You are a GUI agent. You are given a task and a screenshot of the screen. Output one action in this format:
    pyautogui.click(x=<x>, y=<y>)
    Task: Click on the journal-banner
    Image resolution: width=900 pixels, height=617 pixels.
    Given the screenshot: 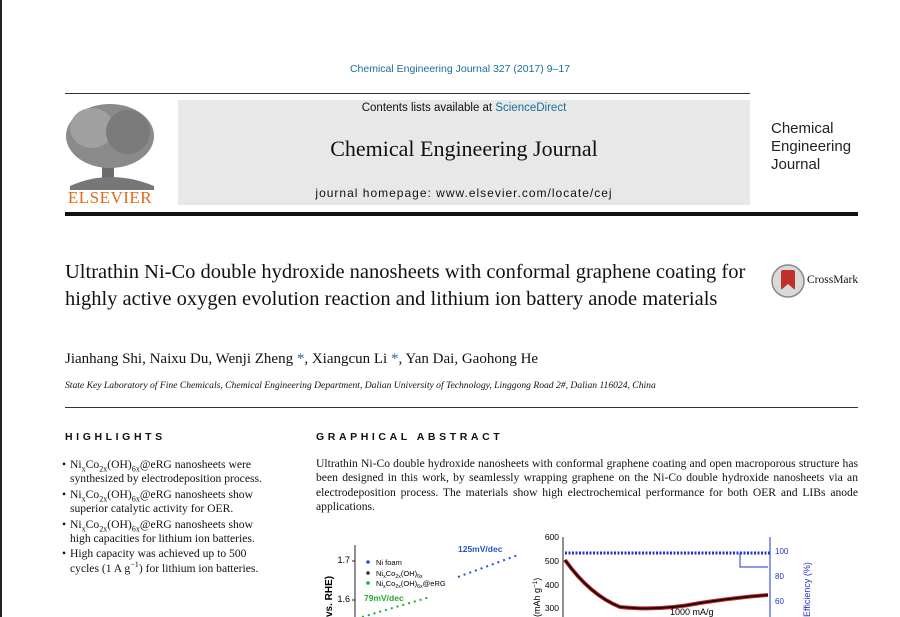 What is the action you would take?
    pyautogui.click(x=464, y=152)
    